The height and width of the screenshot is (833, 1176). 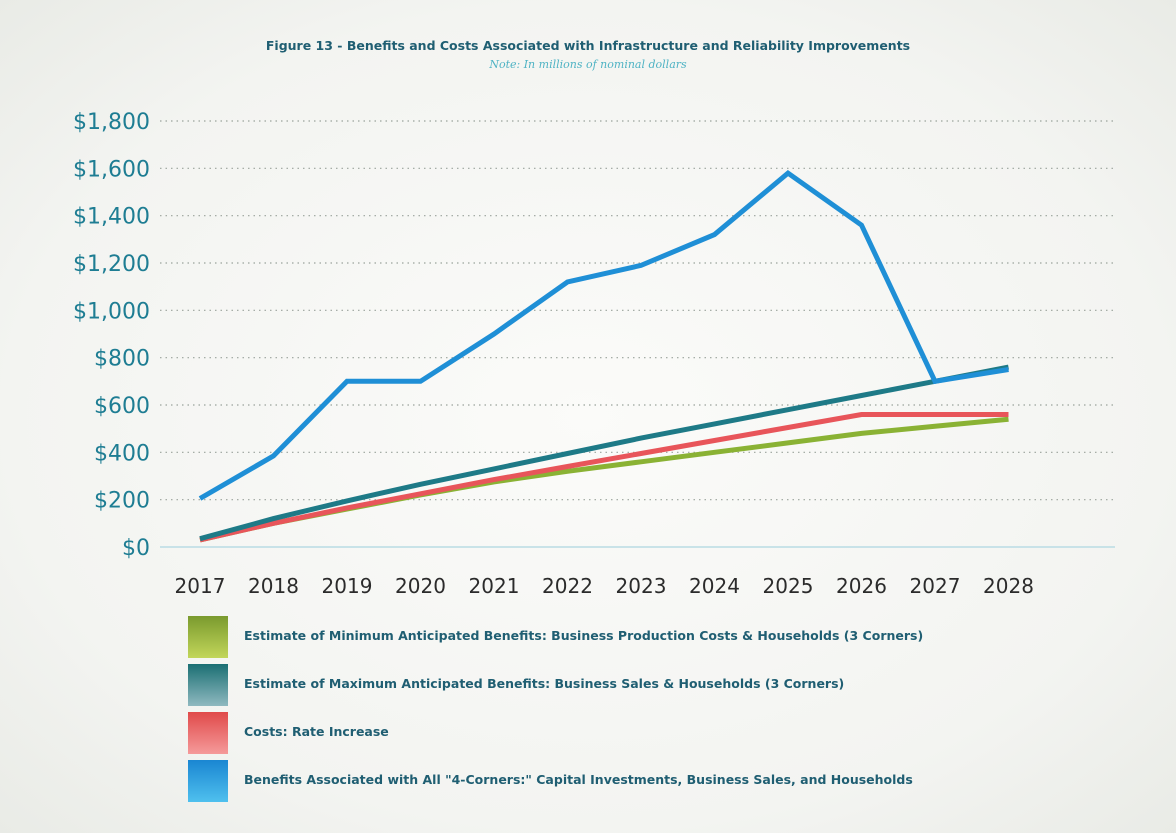 I want to click on y-tick-label: $0, so click(x=136, y=548).